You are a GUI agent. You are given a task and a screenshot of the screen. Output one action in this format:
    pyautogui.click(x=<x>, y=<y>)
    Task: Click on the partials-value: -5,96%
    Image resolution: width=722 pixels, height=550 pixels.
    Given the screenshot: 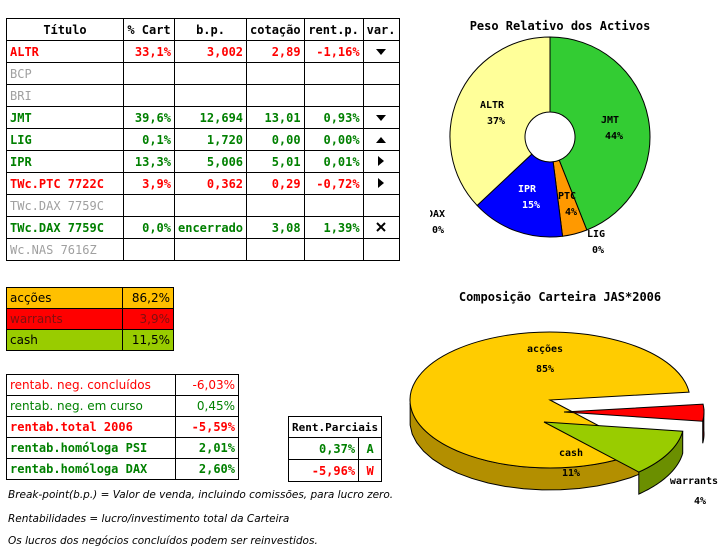 What is the action you would take?
    pyautogui.click(x=323, y=470)
    